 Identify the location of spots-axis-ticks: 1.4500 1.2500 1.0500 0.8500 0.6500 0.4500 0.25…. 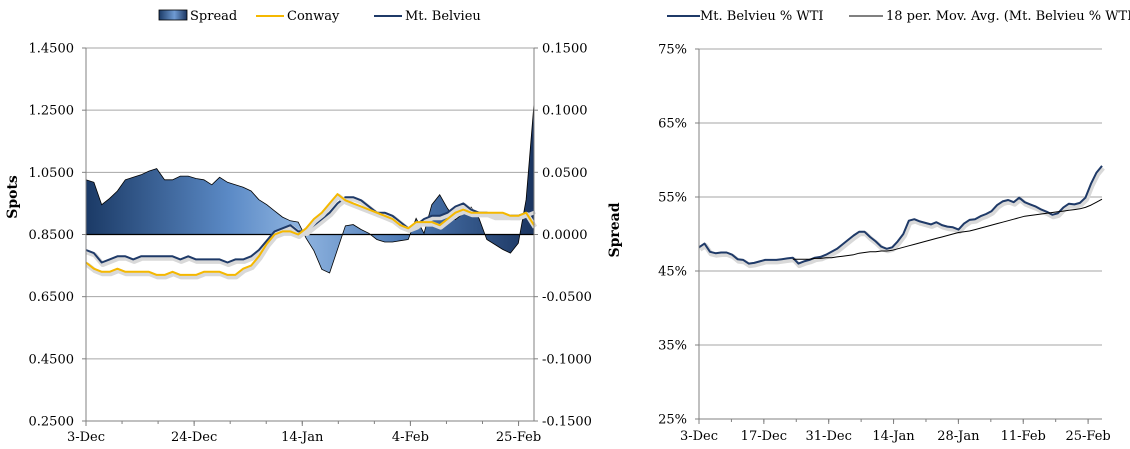
(57, 236).